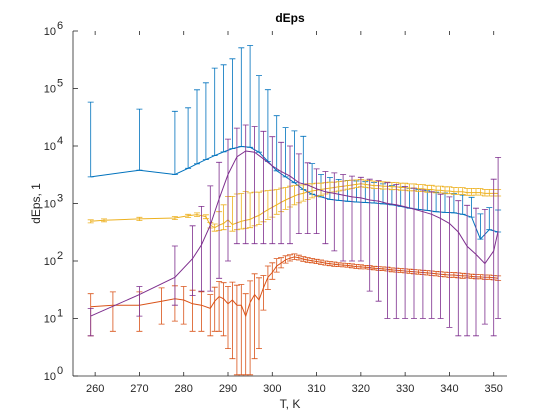 The width and height of the screenshot is (560, 420). What do you see at coordinates (139, 389) in the screenshot?
I see `x-tick-label: 270` at bounding box center [139, 389].